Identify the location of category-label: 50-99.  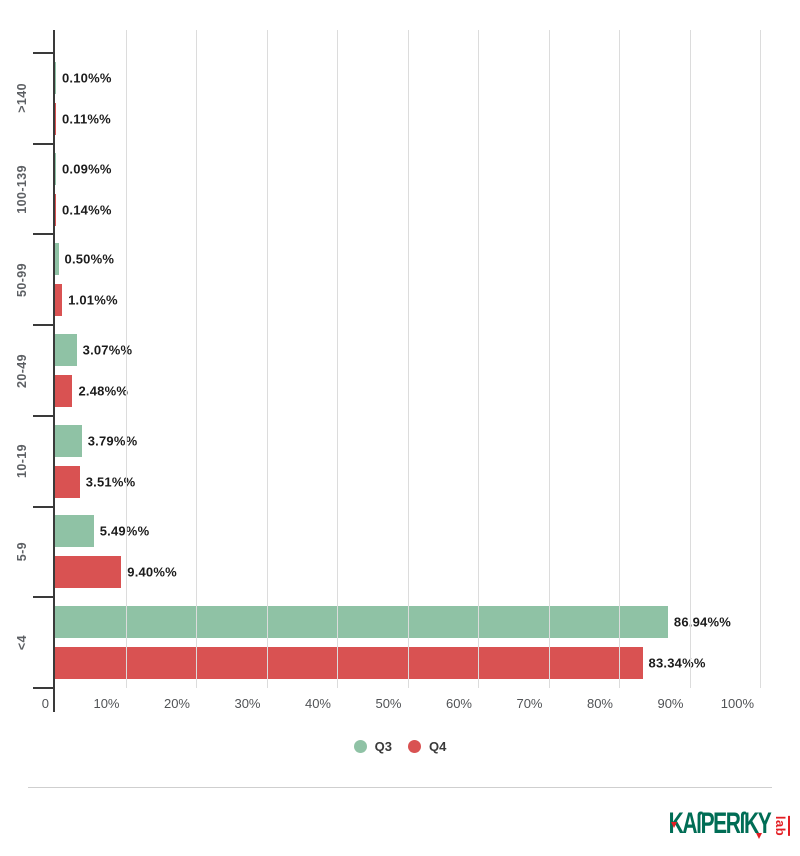
(22, 279).